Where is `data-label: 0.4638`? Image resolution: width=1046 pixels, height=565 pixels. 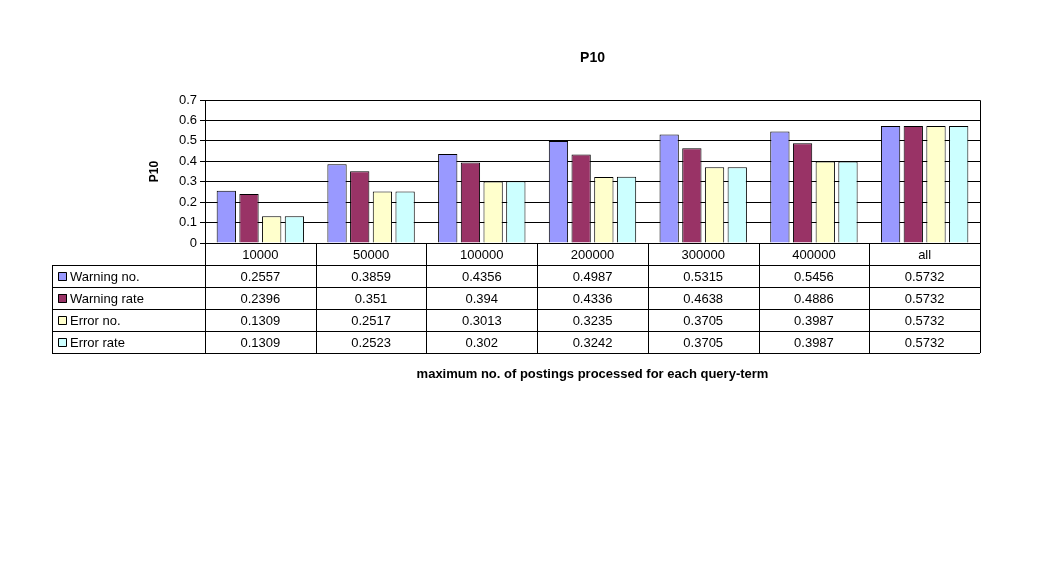
data-label: 0.4638 is located at coordinates (703, 298).